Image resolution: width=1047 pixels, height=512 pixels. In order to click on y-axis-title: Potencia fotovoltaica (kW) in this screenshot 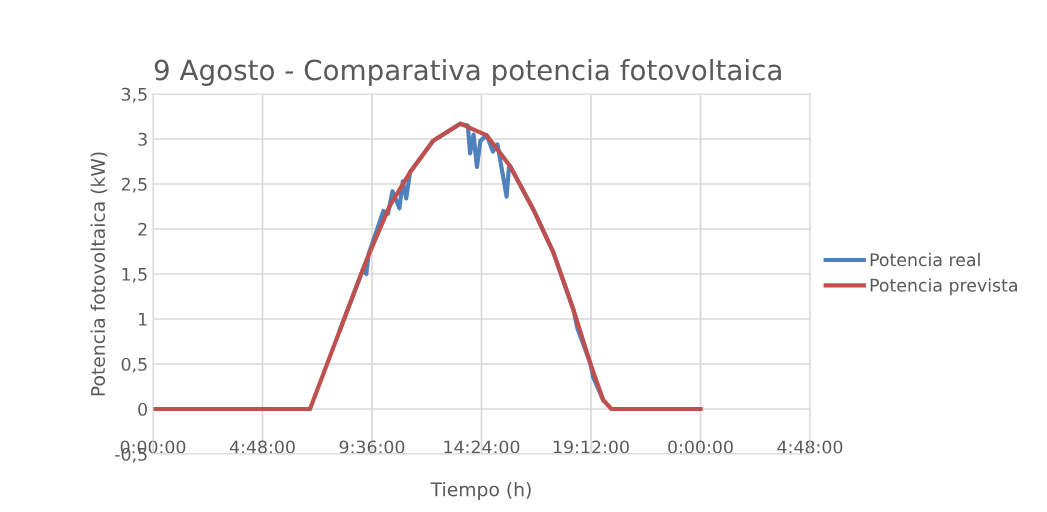, I will do `click(99, 274)`.